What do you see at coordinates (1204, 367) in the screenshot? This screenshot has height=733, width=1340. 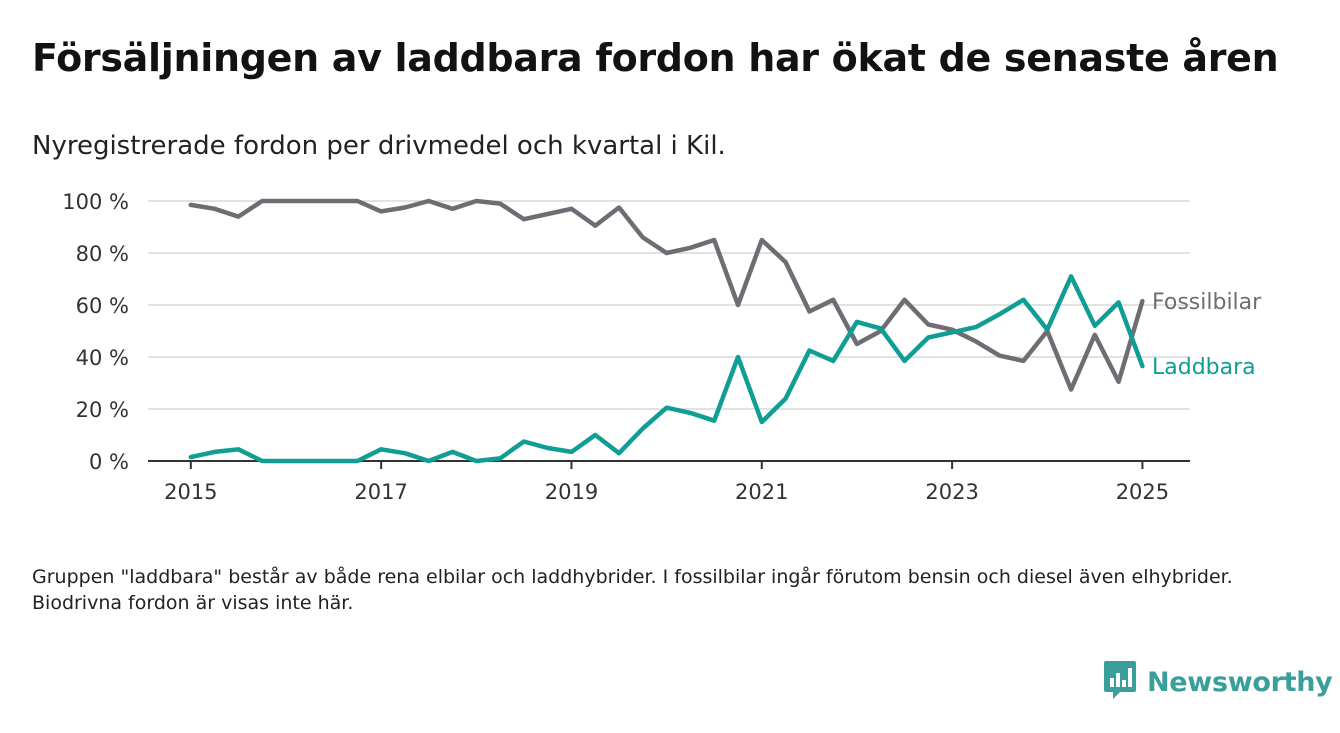 I see `series-label: Laddbara` at bounding box center [1204, 367].